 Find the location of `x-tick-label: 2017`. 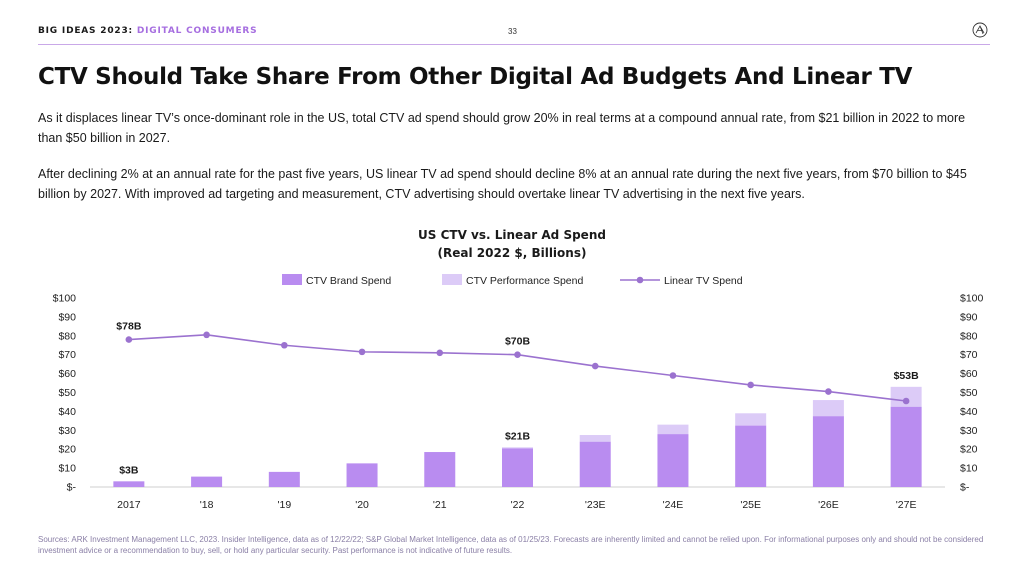

x-tick-label: 2017 is located at coordinates (129, 505).